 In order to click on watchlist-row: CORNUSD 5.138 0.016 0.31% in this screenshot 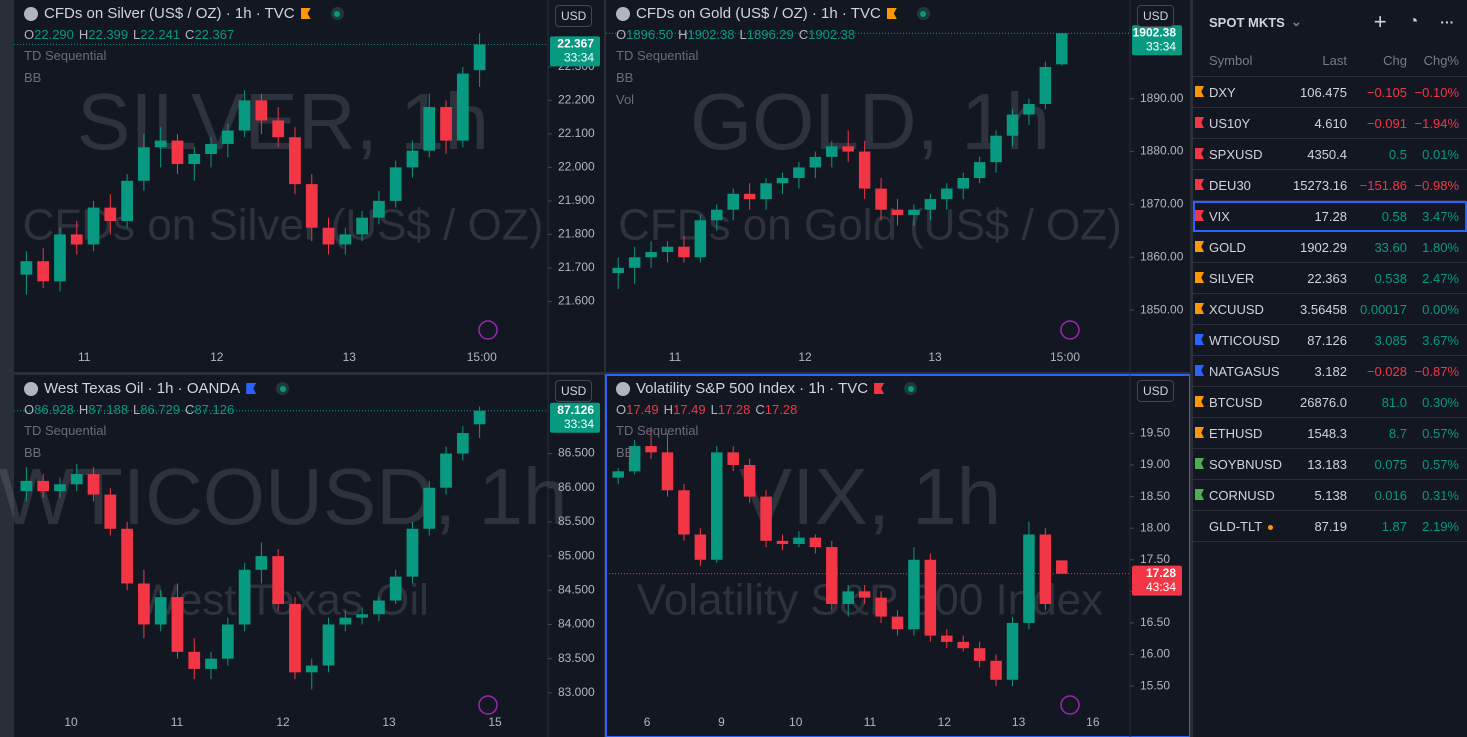, I will do `click(1330, 495)`.